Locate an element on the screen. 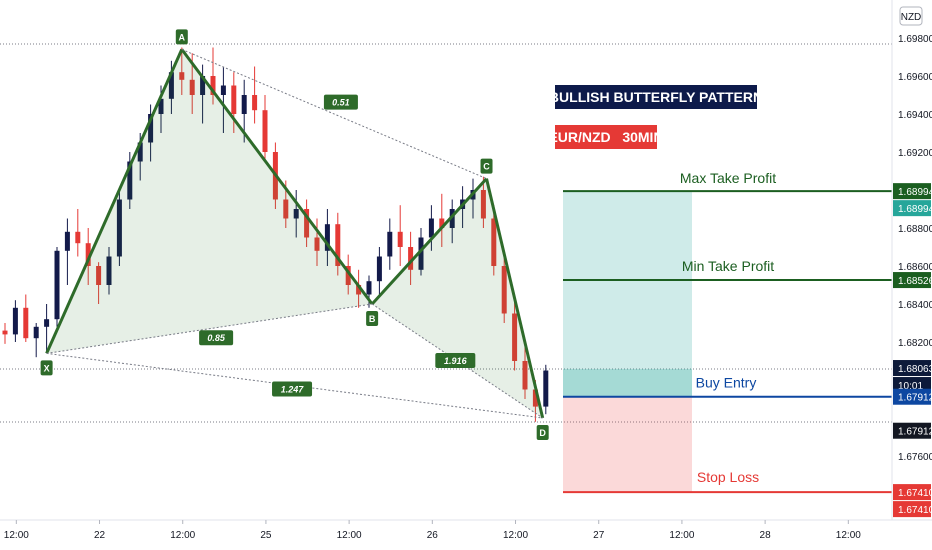 The height and width of the screenshot is (550, 932). point-label-X: X is located at coordinates (47, 368).